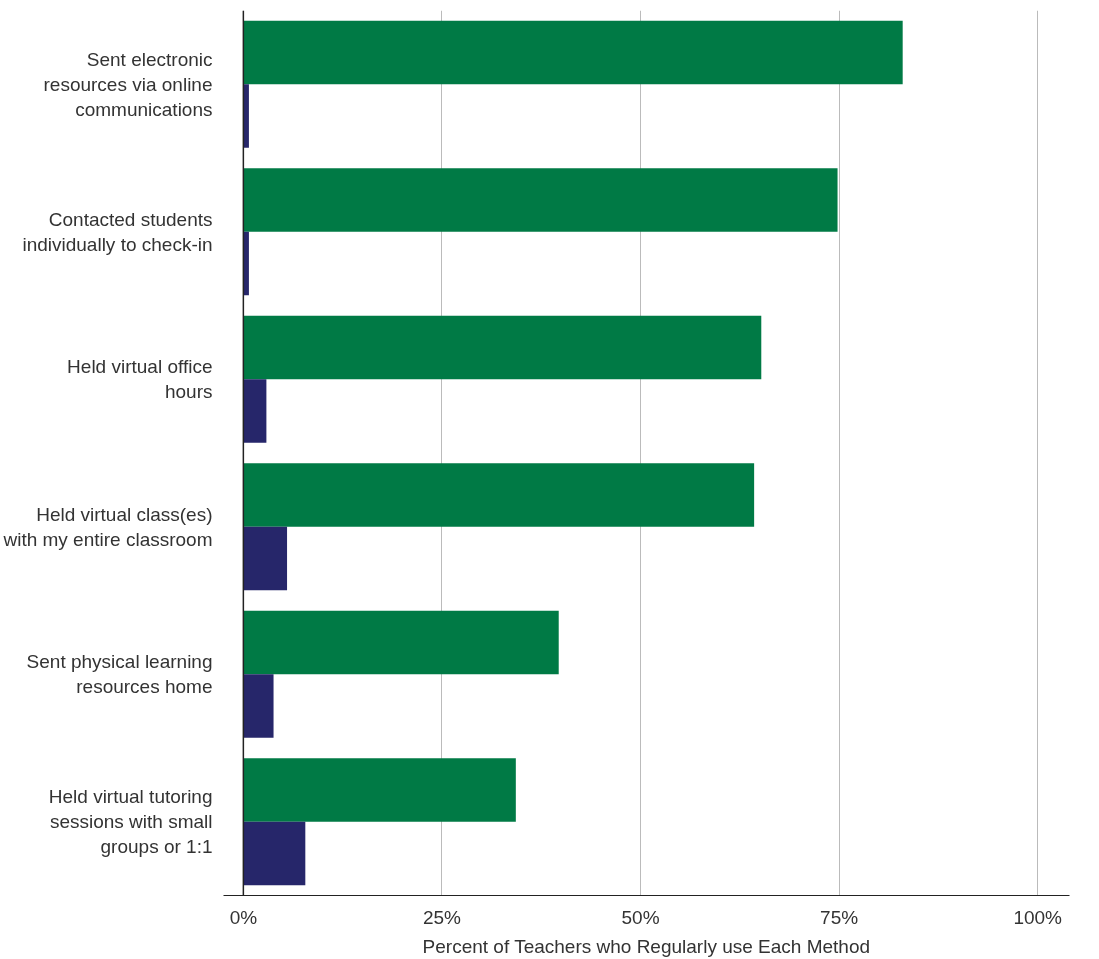 This screenshot has height=959, width=1099. What do you see at coordinates (442, 917) in the screenshot?
I see `x-tick-label: 25%` at bounding box center [442, 917].